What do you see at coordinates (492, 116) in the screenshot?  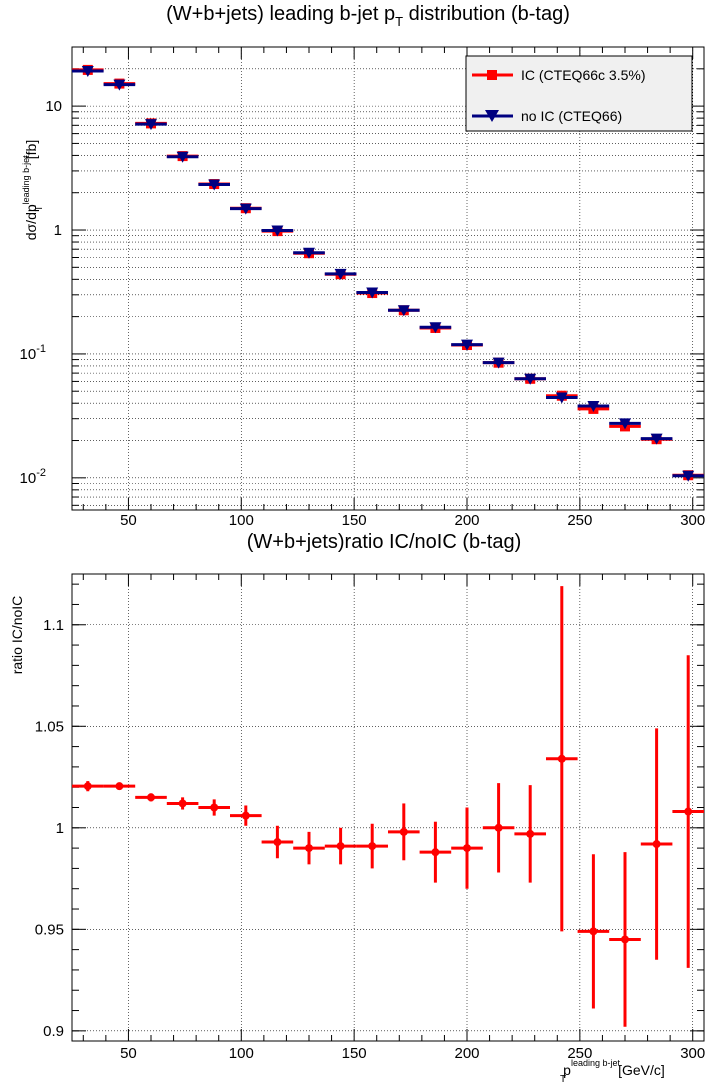 I see `legend-noic-marker` at bounding box center [492, 116].